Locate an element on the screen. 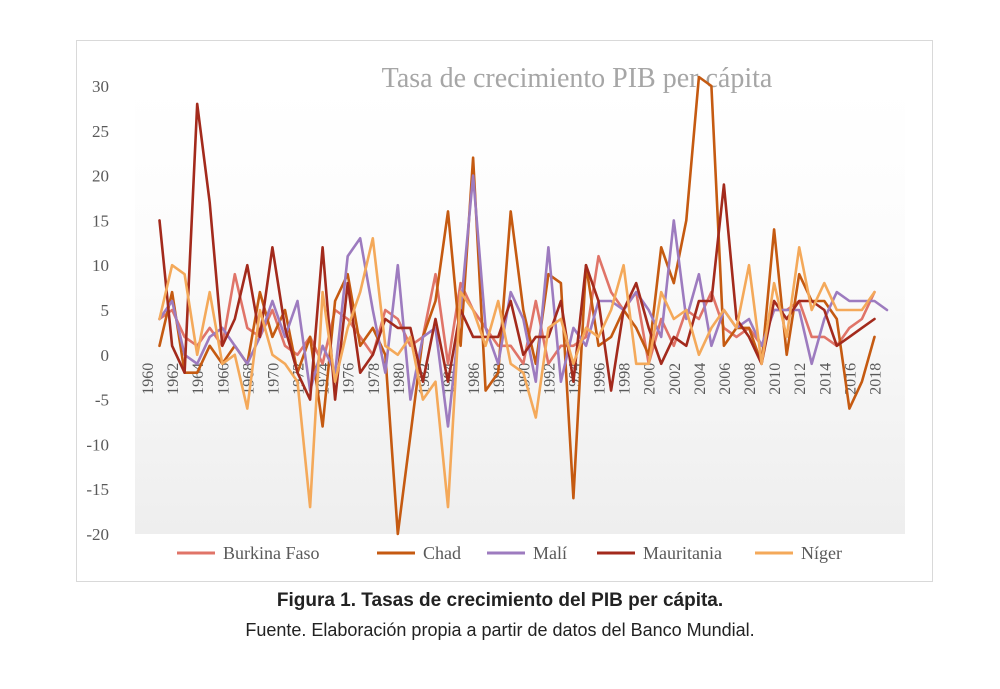 This screenshot has height=689, width=1000. chart-title: Tasa de crecimiento PIB per cápita is located at coordinates (577, 78).